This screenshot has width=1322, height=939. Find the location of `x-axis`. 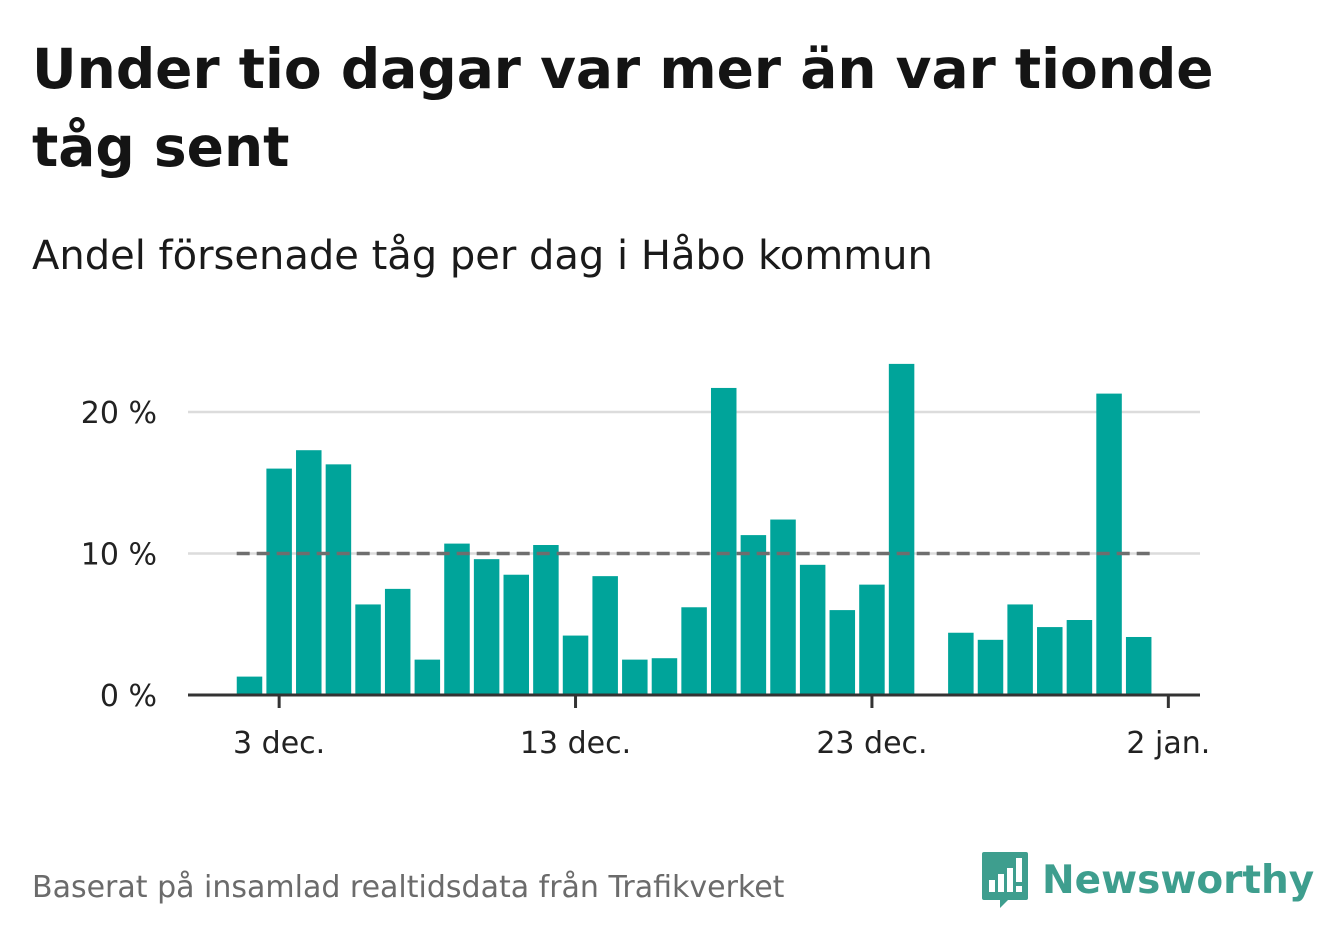

x-axis is located at coordinates (694, 700).